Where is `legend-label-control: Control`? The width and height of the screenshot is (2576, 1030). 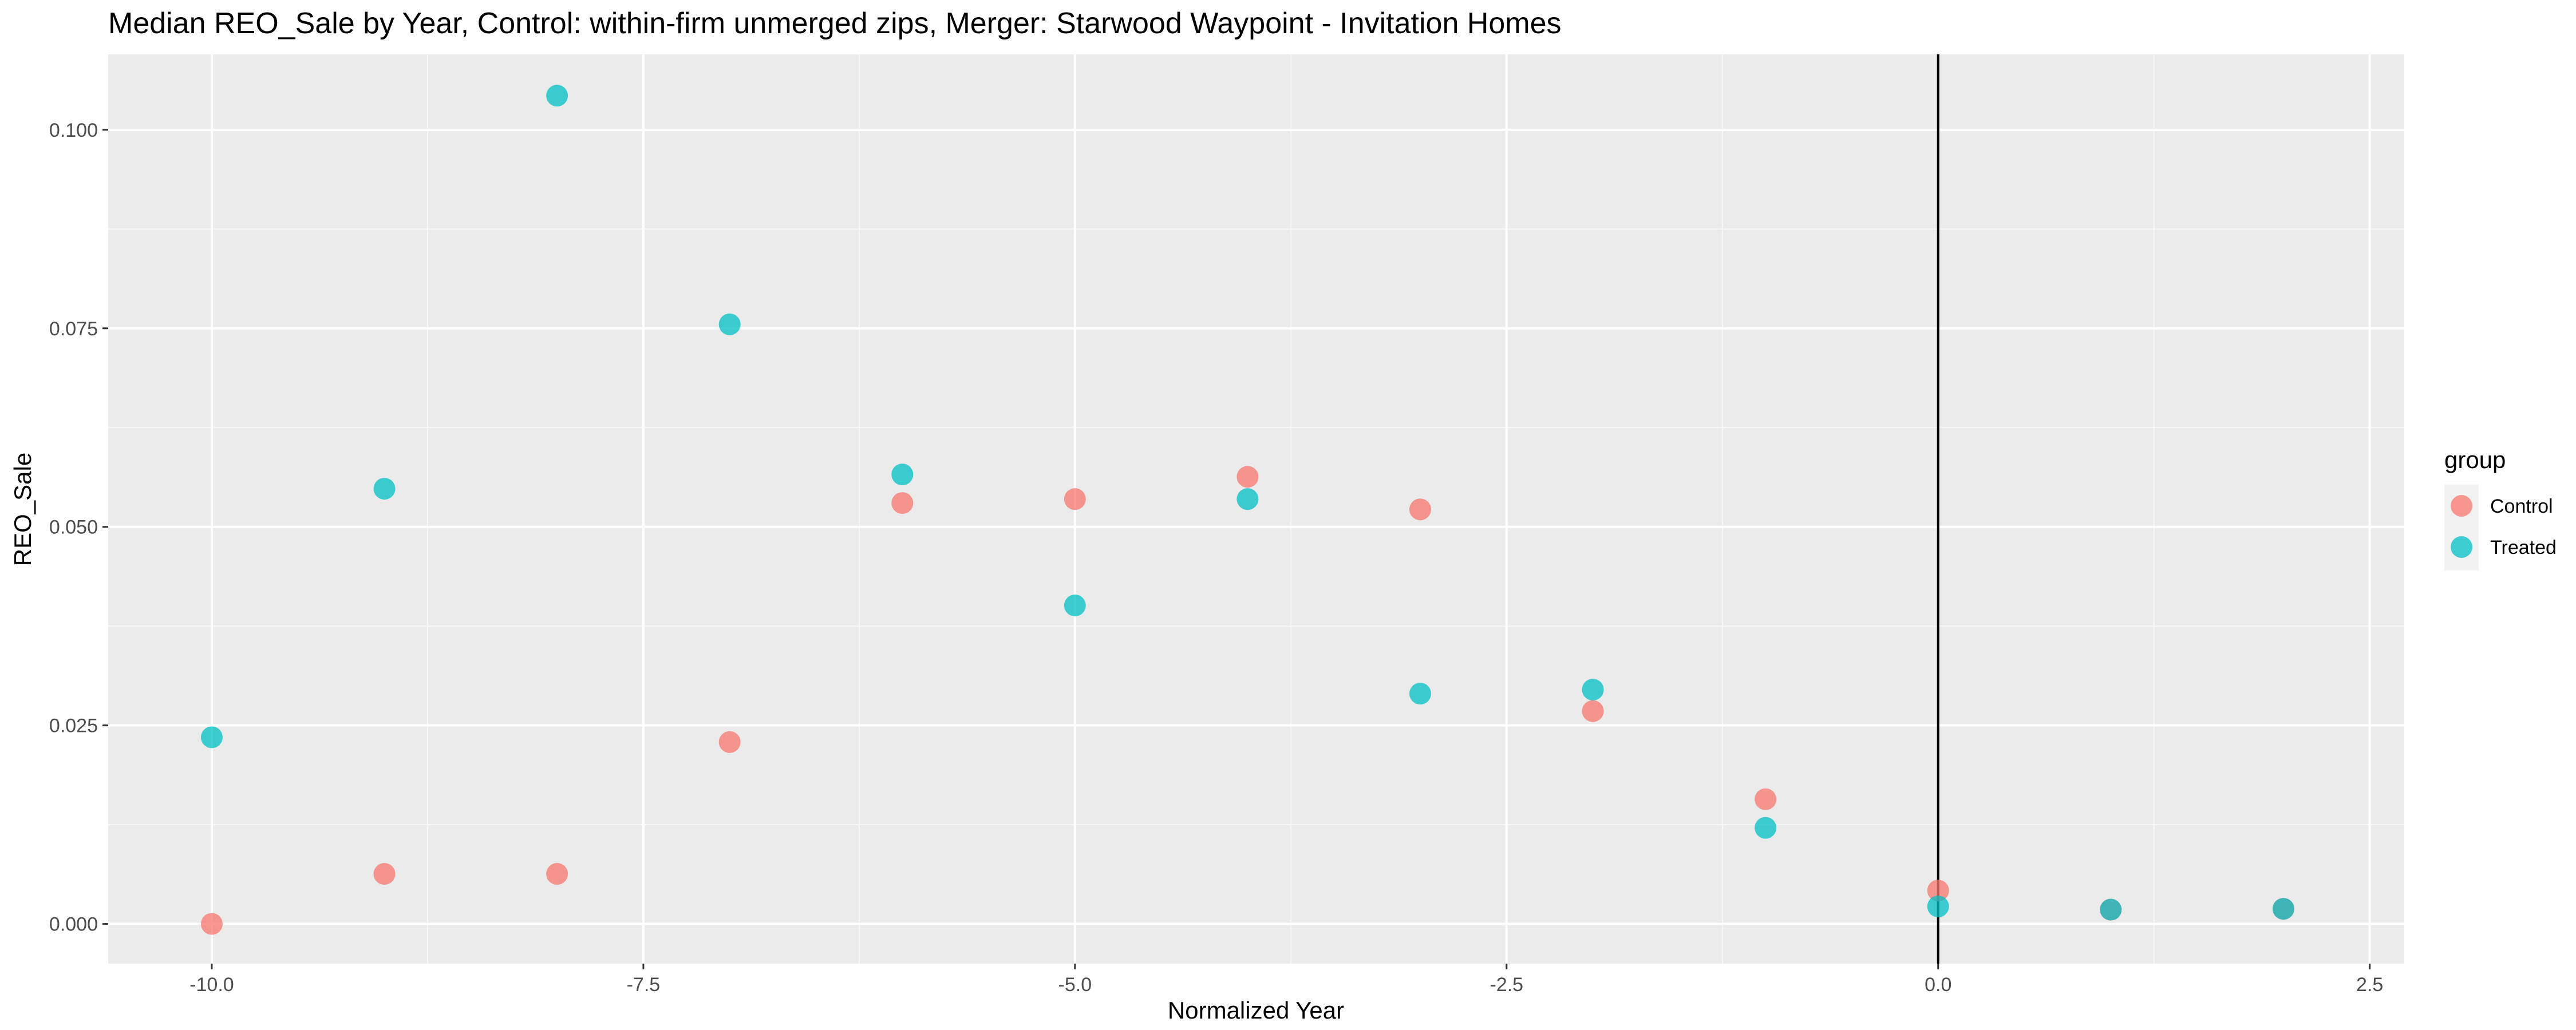 legend-label-control: Control is located at coordinates (2521, 506).